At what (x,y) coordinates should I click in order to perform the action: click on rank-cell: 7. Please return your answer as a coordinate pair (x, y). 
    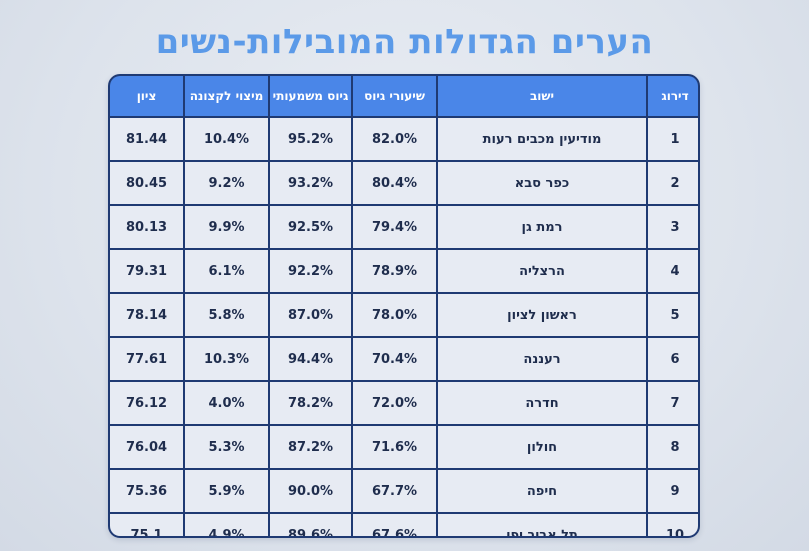
    Looking at the image, I should click on (672, 403).